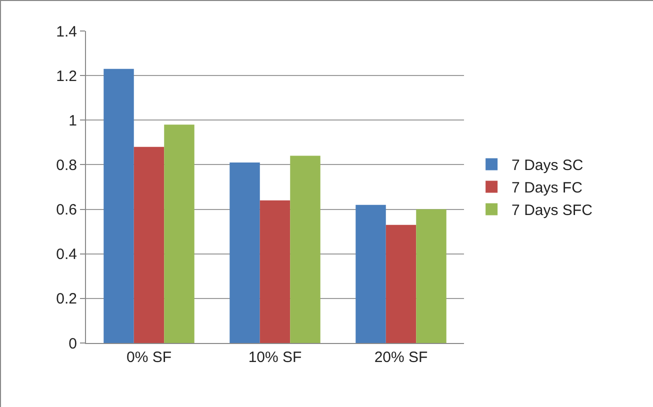  What do you see at coordinates (149, 357) in the screenshot?
I see `x-tick-label: 0% SF` at bounding box center [149, 357].